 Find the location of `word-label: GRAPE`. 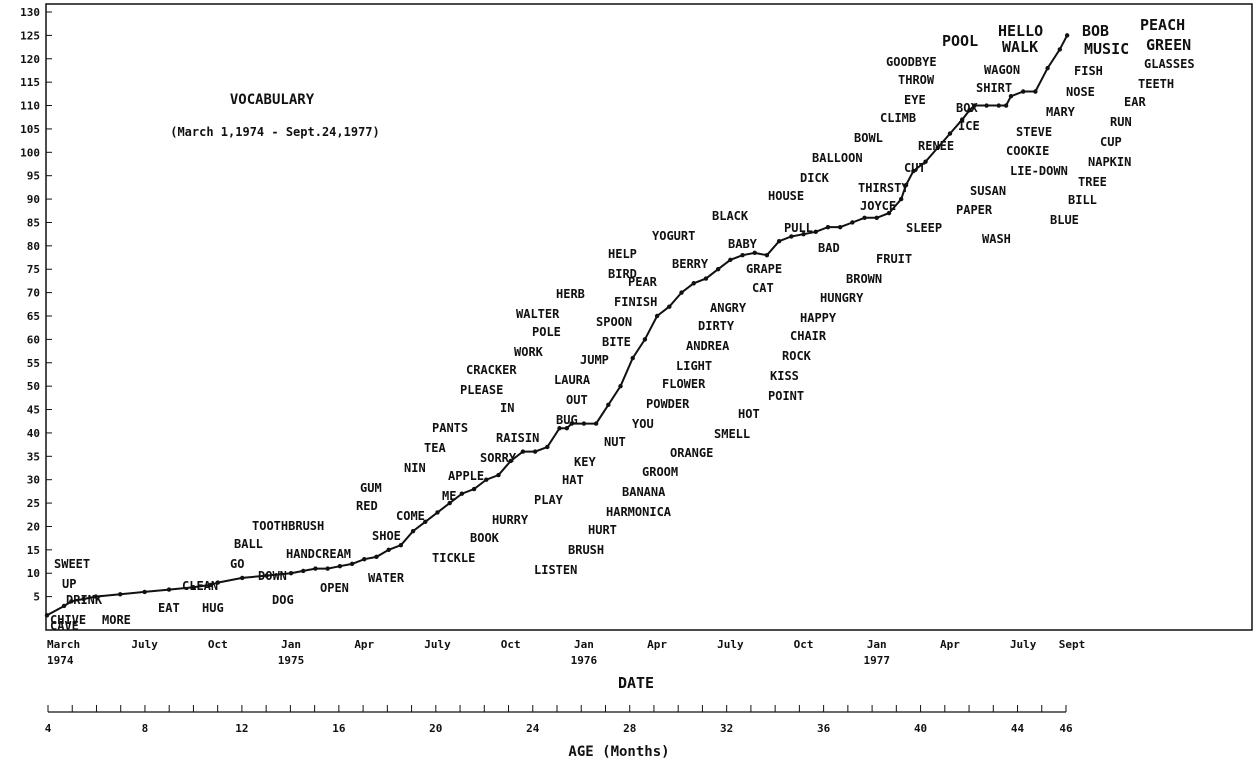

word-label: GRAPE is located at coordinates (764, 269).